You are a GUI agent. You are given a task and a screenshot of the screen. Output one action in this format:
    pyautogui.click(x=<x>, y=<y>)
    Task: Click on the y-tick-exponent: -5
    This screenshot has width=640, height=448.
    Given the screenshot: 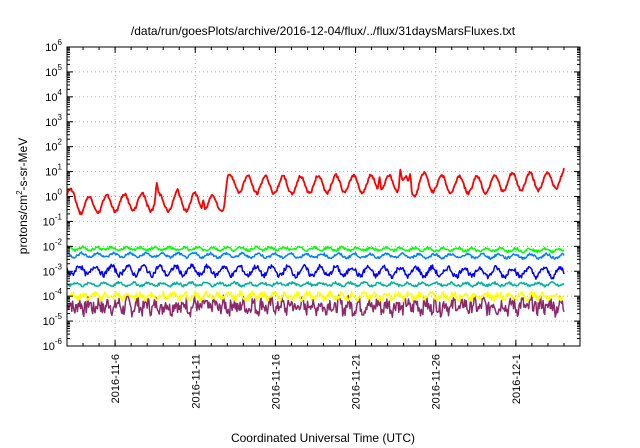 What is the action you would take?
    pyautogui.click(x=59, y=316)
    